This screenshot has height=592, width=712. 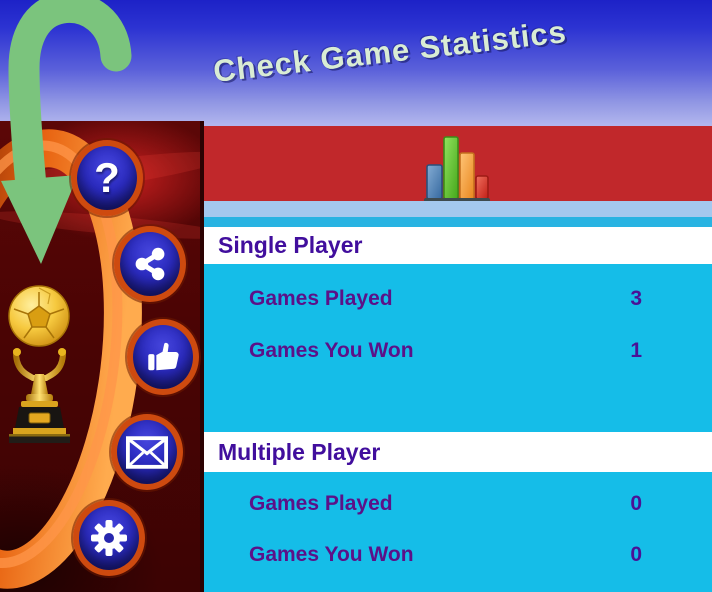 I want to click on thumbs-up-icon, so click(x=163, y=356).